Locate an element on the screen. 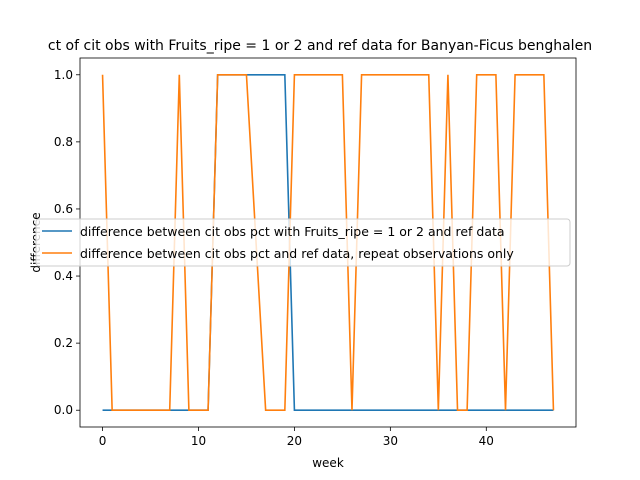 This screenshot has height=480, width=640. y-tick-label: 0.4 is located at coordinates (63, 276).